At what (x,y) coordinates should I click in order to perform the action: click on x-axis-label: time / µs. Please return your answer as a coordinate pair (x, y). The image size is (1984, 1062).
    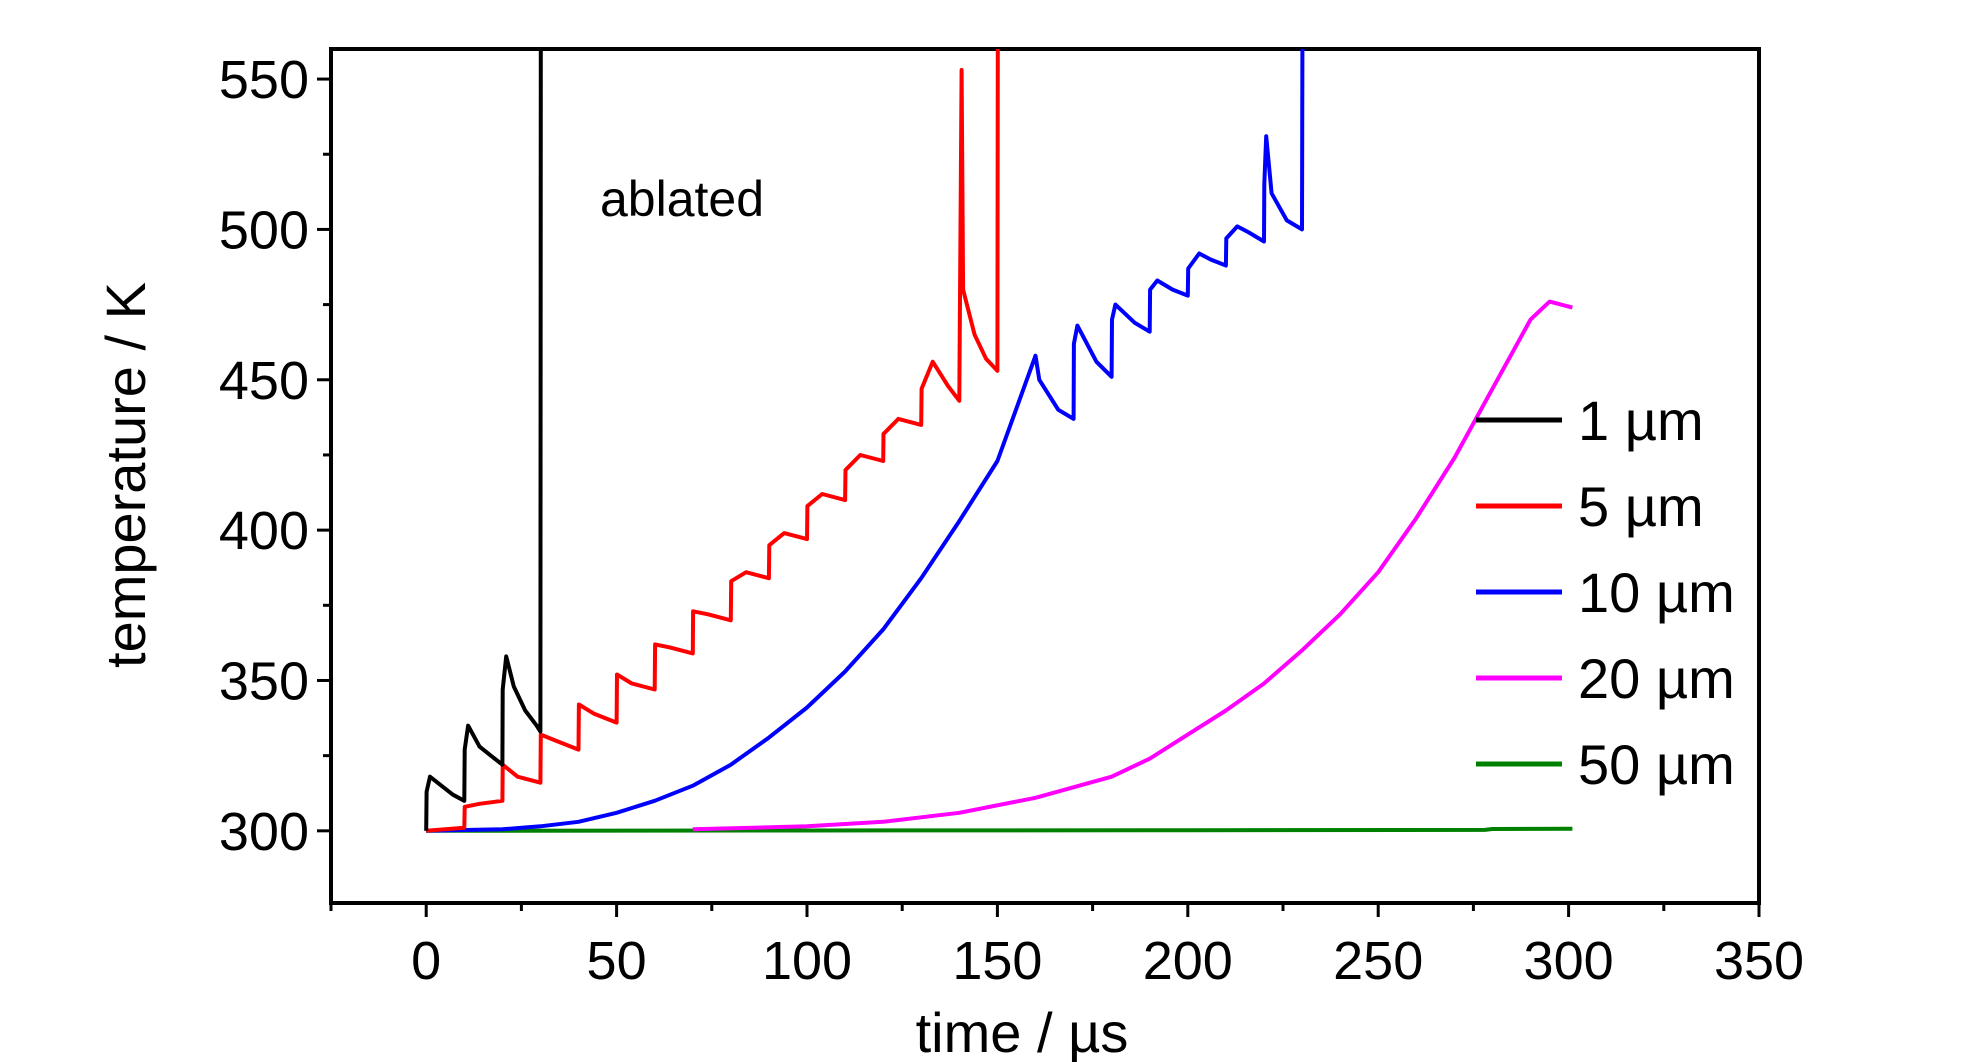
    Looking at the image, I should click on (1022, 1031).